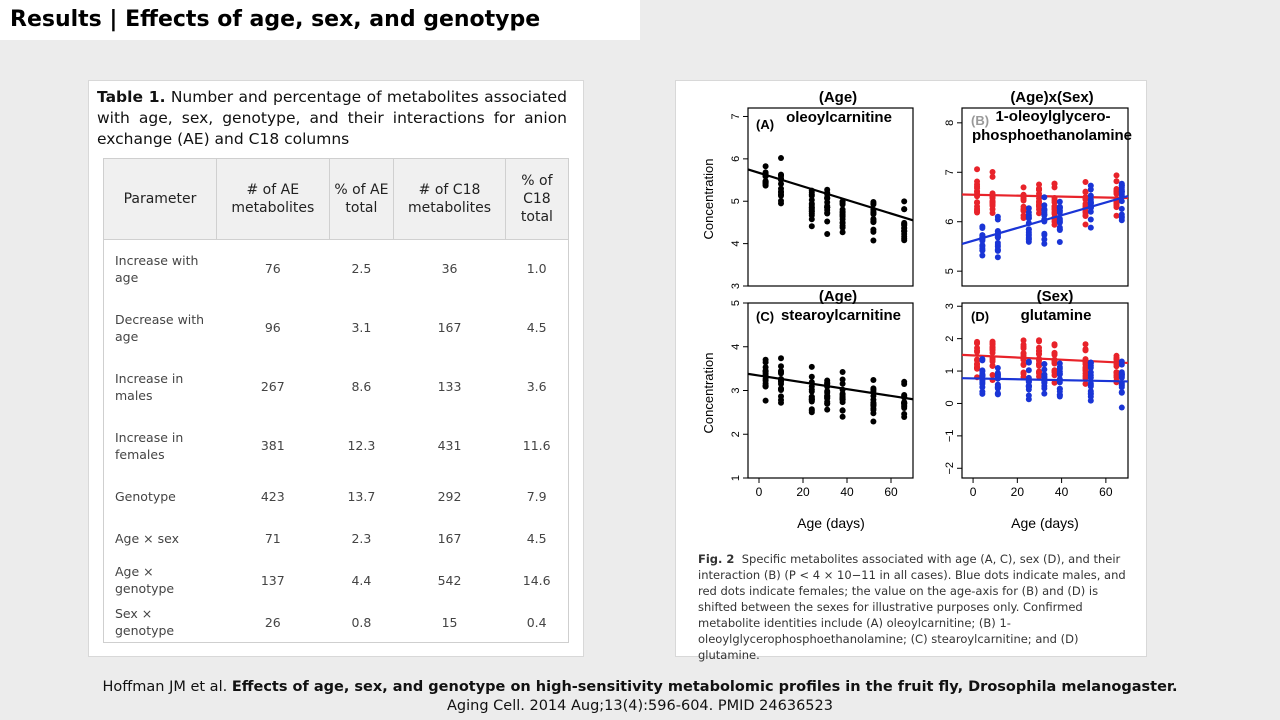 Image resolution: width=1280 pixels, height=720 pixels. What do you see at coordinates (736, 159) in the screenshot?
I see `y-tick-label: 6` at bounding box center [736, 159].